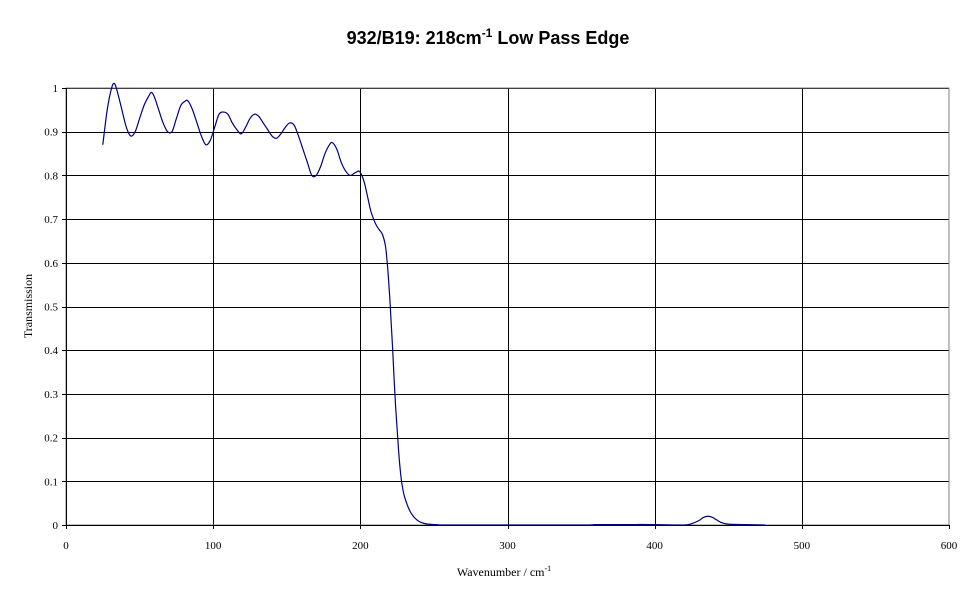  I want to click on x-tick-label: 200, so click(360, 546).